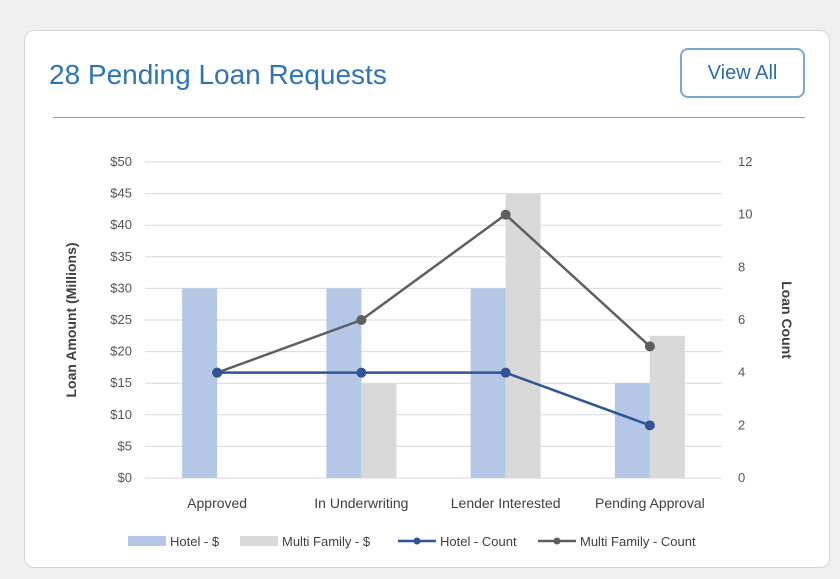  Describe the element at coordinates (121, 319) in the screenshot. I see `y-tick-label: $25` at that location.